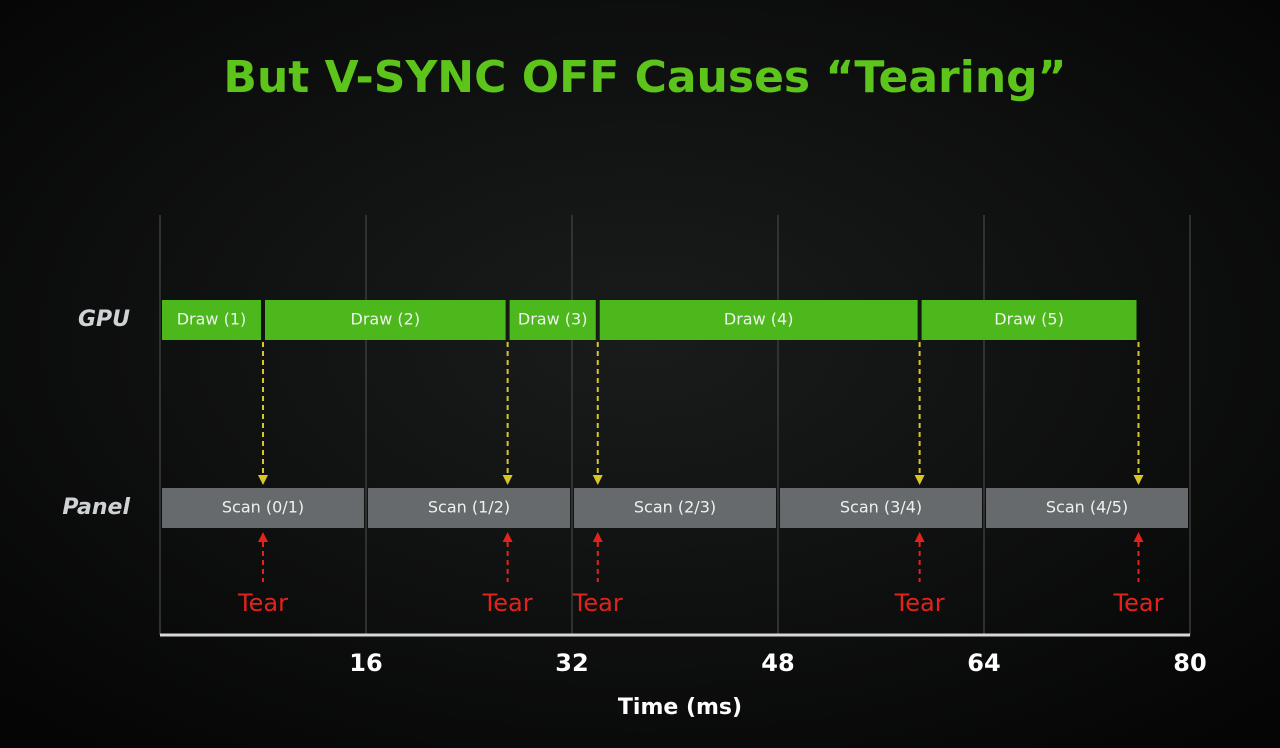  Describe the element at coordinates (983, 663) in the screenshot. I see `x-tick-label: 64` at that location.